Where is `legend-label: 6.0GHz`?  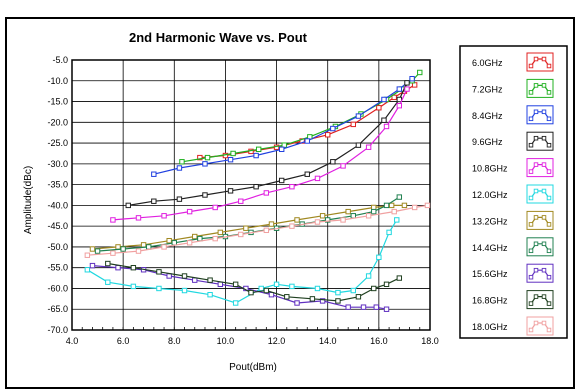
legend-label: 6.0GHz is located at coordinates (487, 63).